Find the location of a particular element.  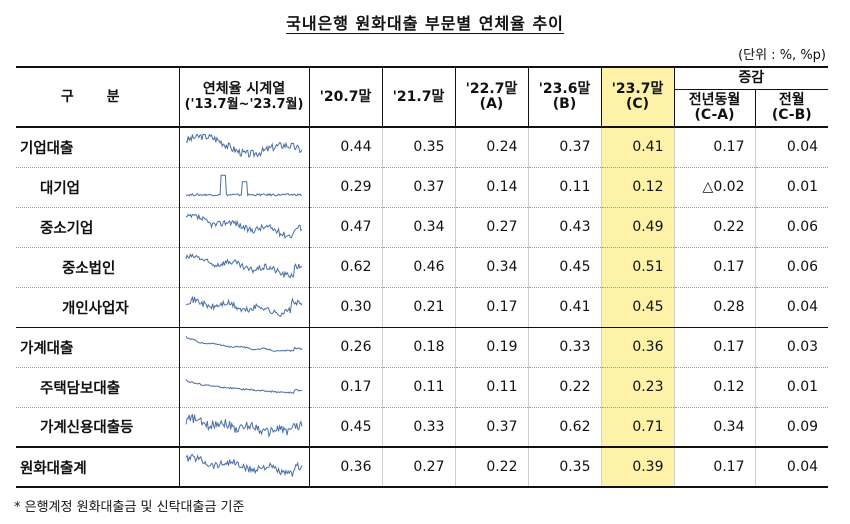

cell-v1: 0.45 is located at coordinates (345, 427).